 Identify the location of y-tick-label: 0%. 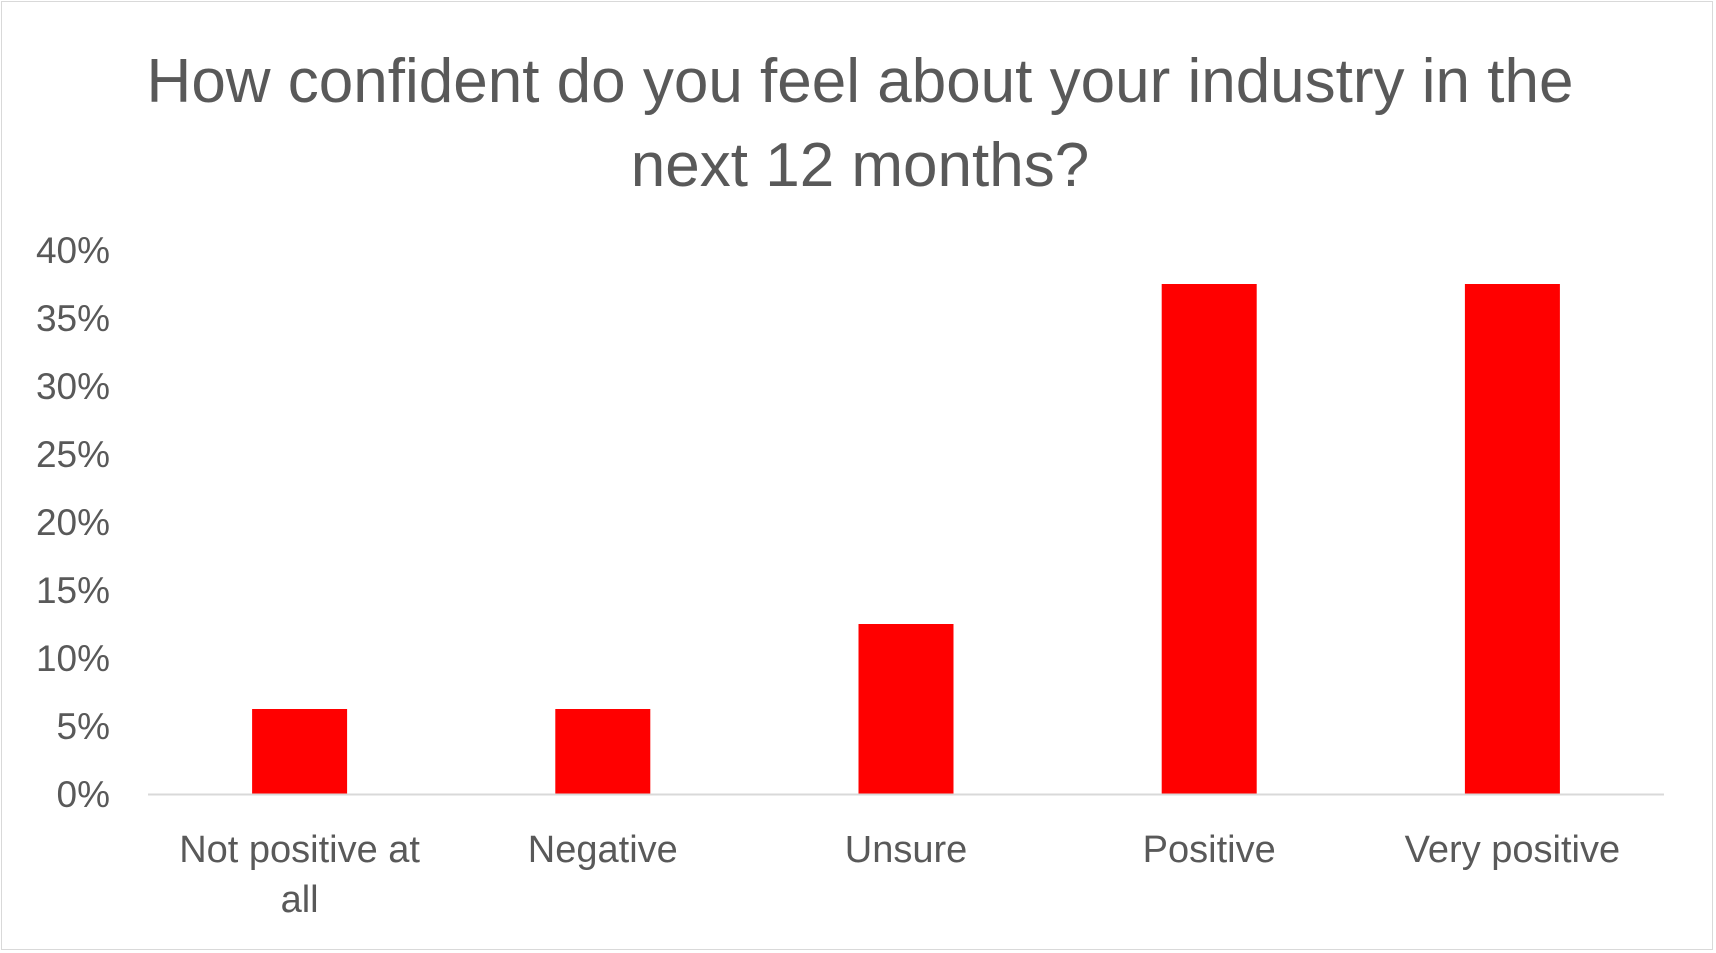
(83, 794).